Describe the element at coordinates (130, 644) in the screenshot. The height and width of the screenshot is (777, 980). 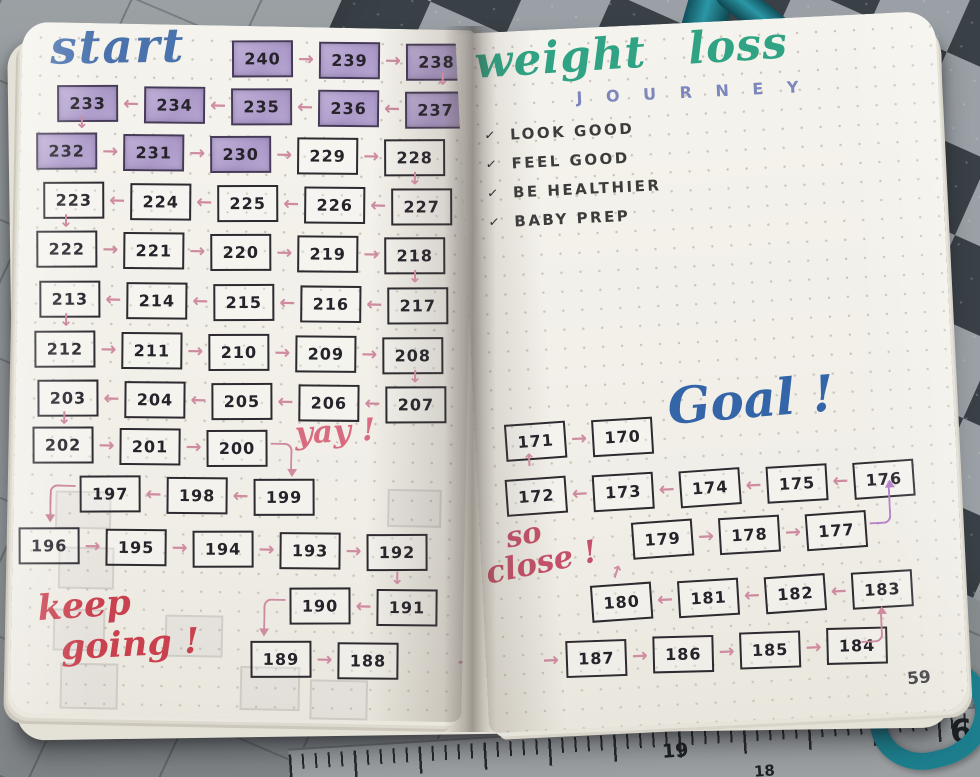
I see `keep-going-annotation-line2: going !` at that location.